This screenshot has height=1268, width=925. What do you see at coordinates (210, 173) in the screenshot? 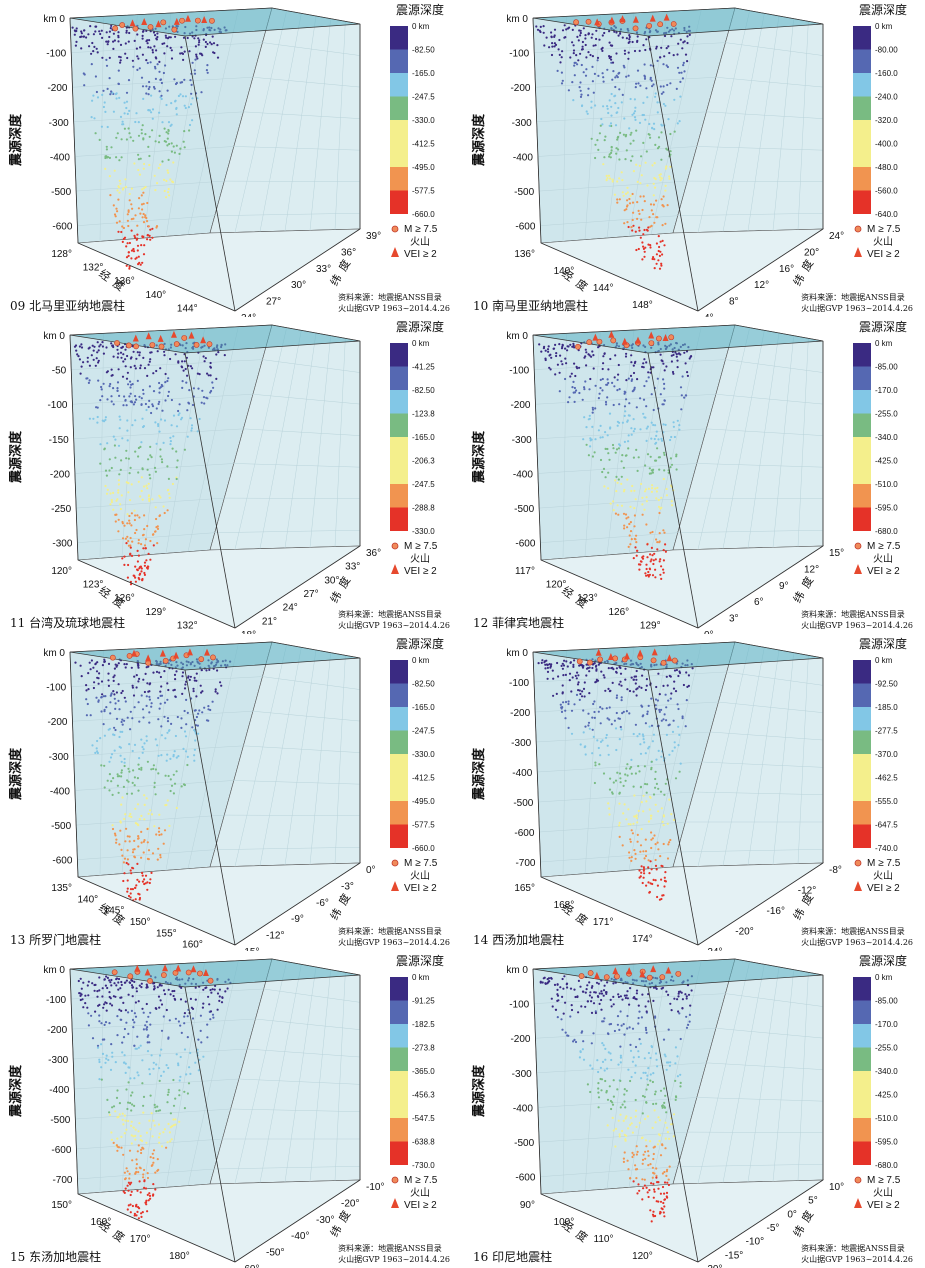
I see `front-edge` at bounding box center [210, 173].